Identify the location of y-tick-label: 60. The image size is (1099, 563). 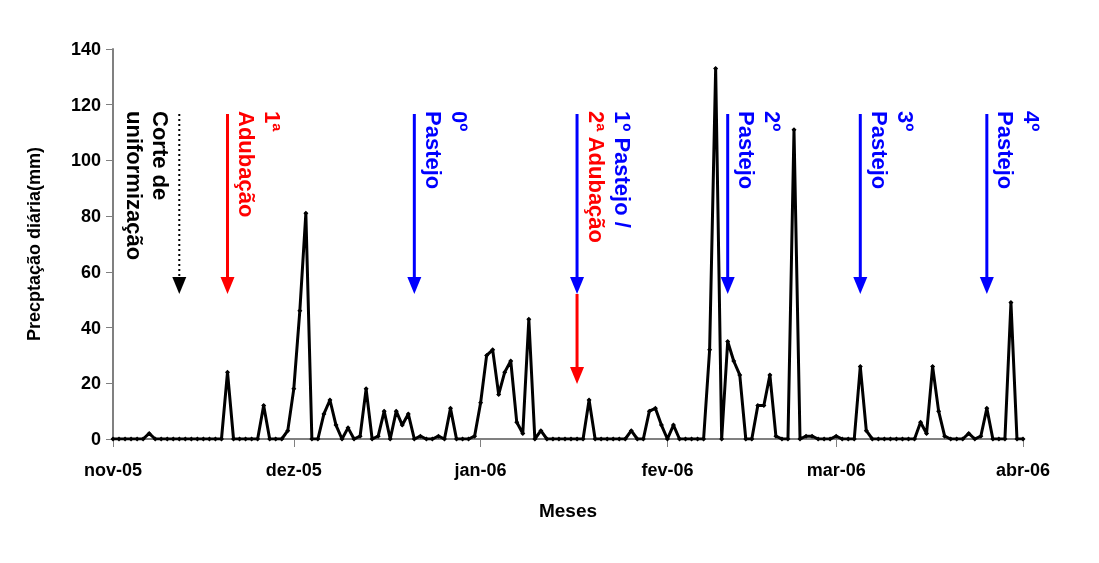
(90, 271).